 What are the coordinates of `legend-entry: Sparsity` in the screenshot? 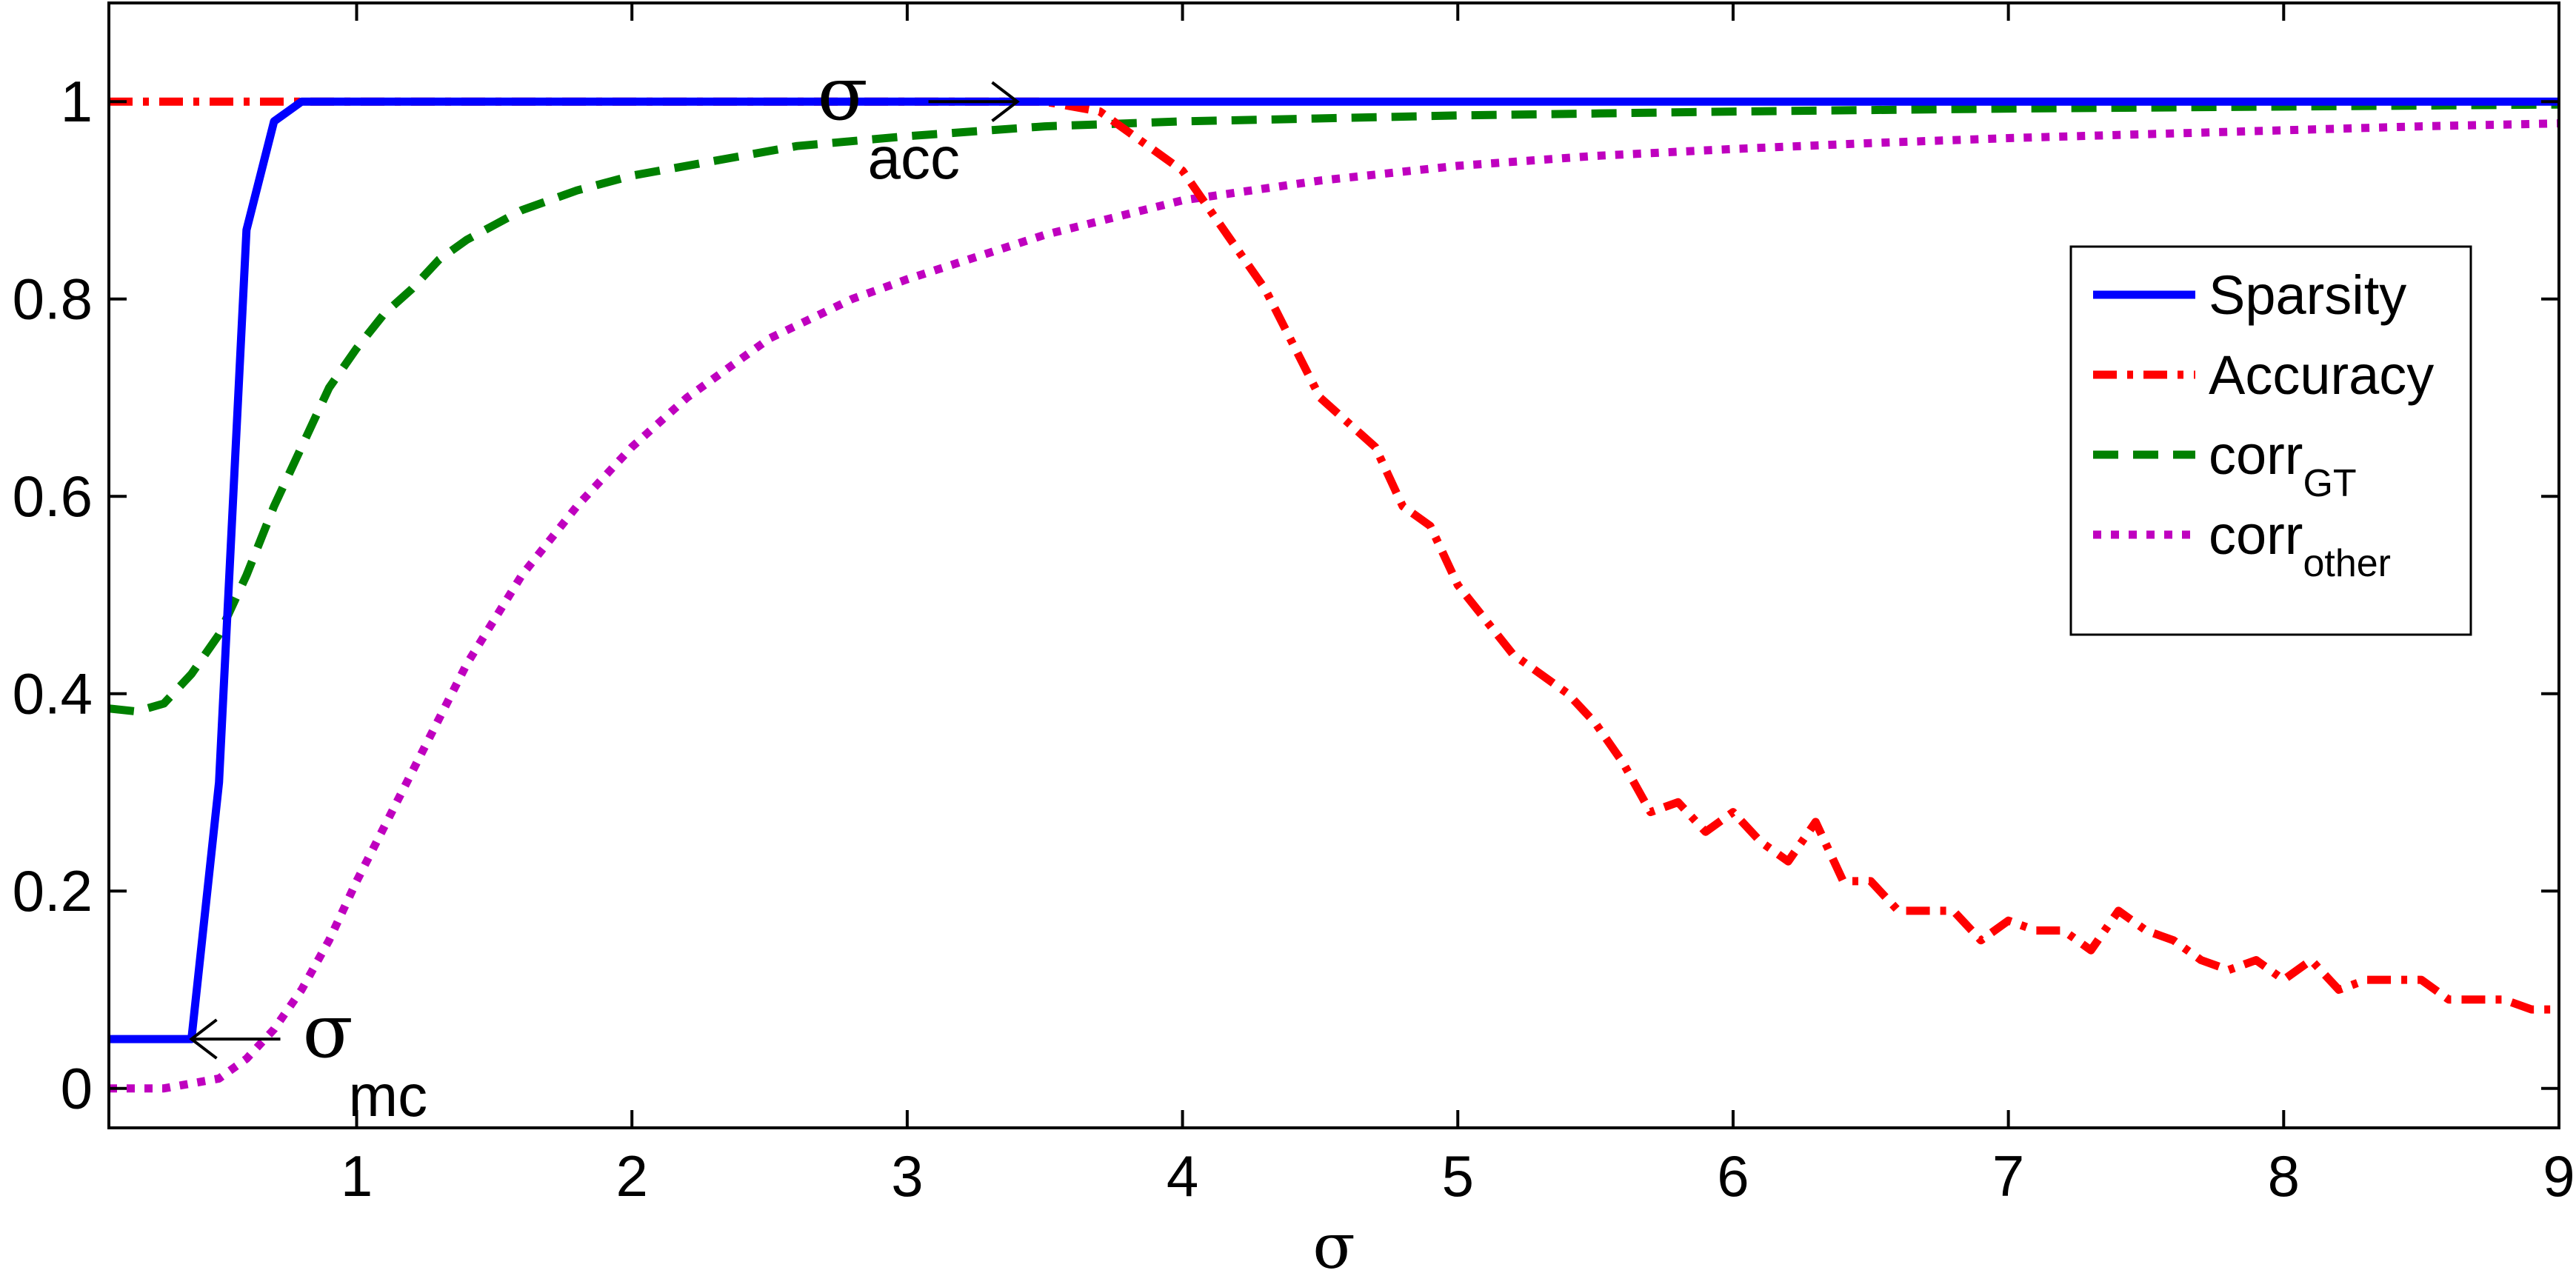 It's located at (2249, 295).